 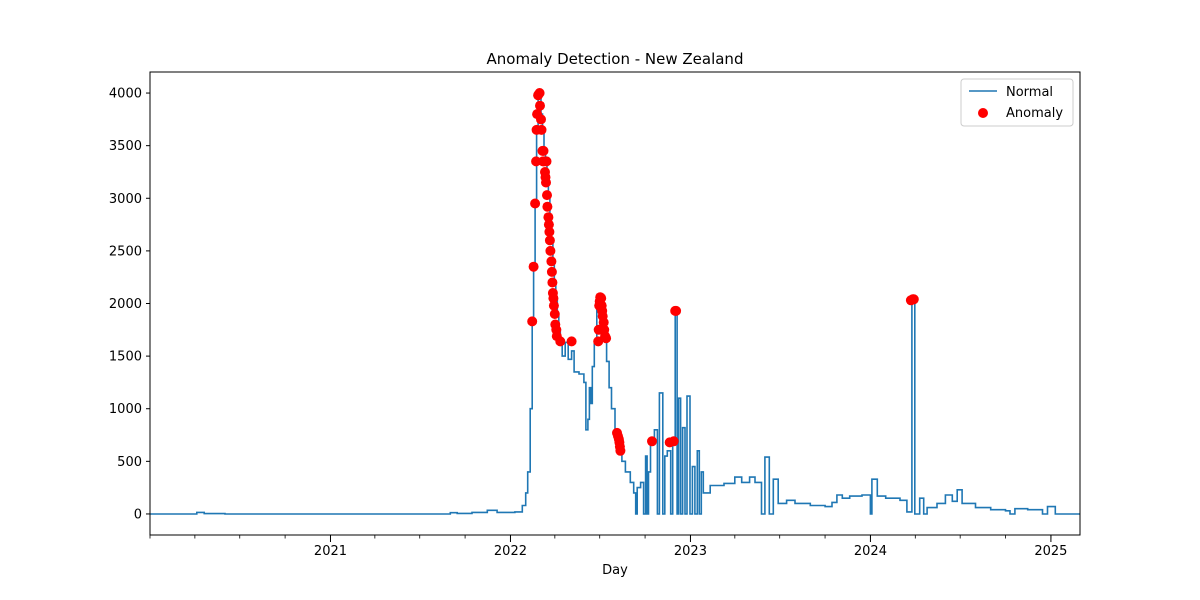 What do you see at coordinates (125, 409) in the screenshot?
I see `y-tick-label: 1000` at bounding box center [125, 409].